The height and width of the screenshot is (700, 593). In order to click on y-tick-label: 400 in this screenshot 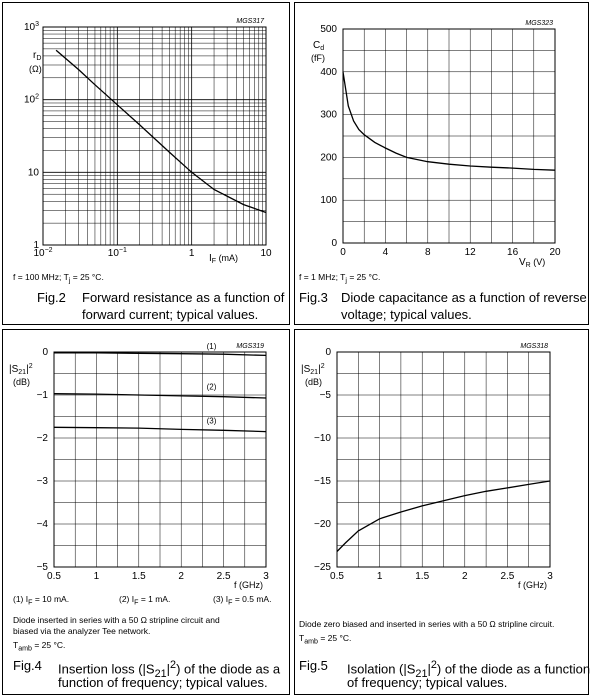, I will do `click(328, 72)`.